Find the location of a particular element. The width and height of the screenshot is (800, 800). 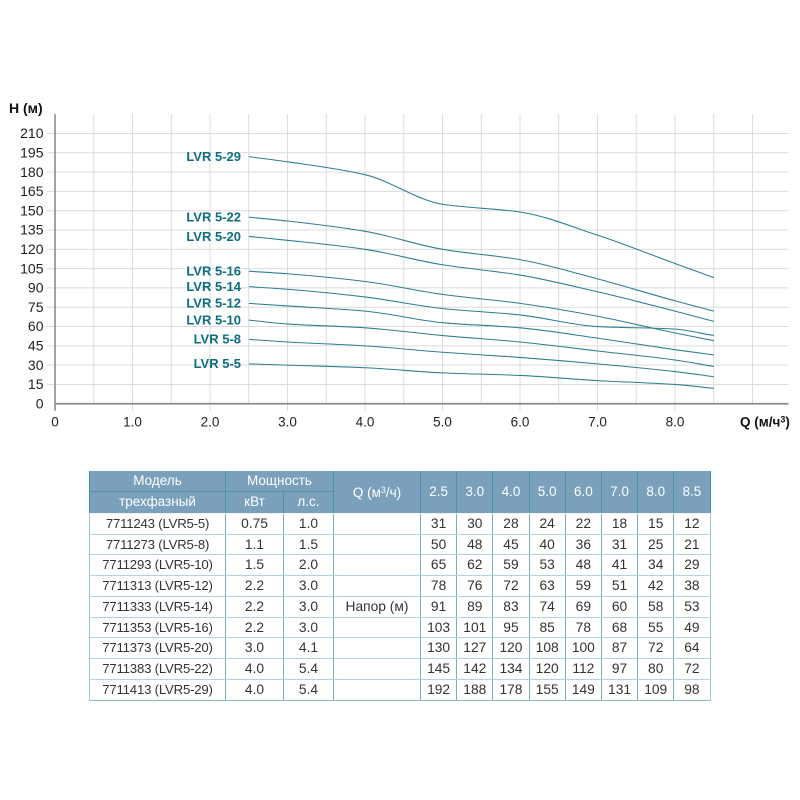

svg-text: 30 is located at coordinates (36, 365).